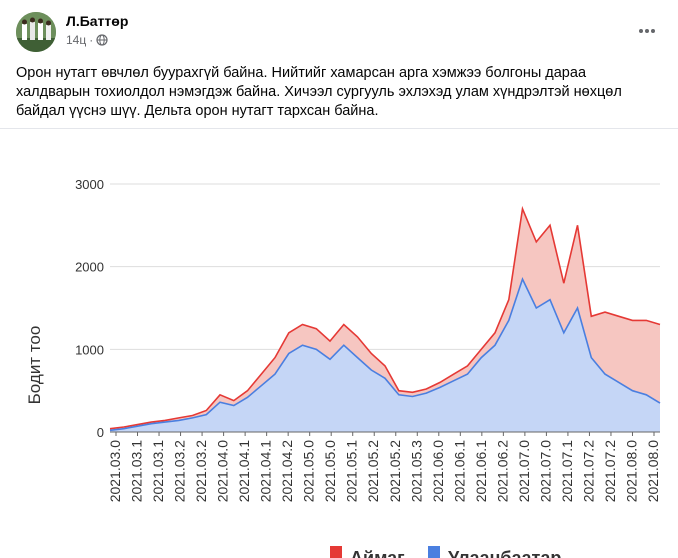 This screenshot has height=558, width=678. I want to click on y-axis-ticks: 0 1000 2000 3000, so click(89, 308).